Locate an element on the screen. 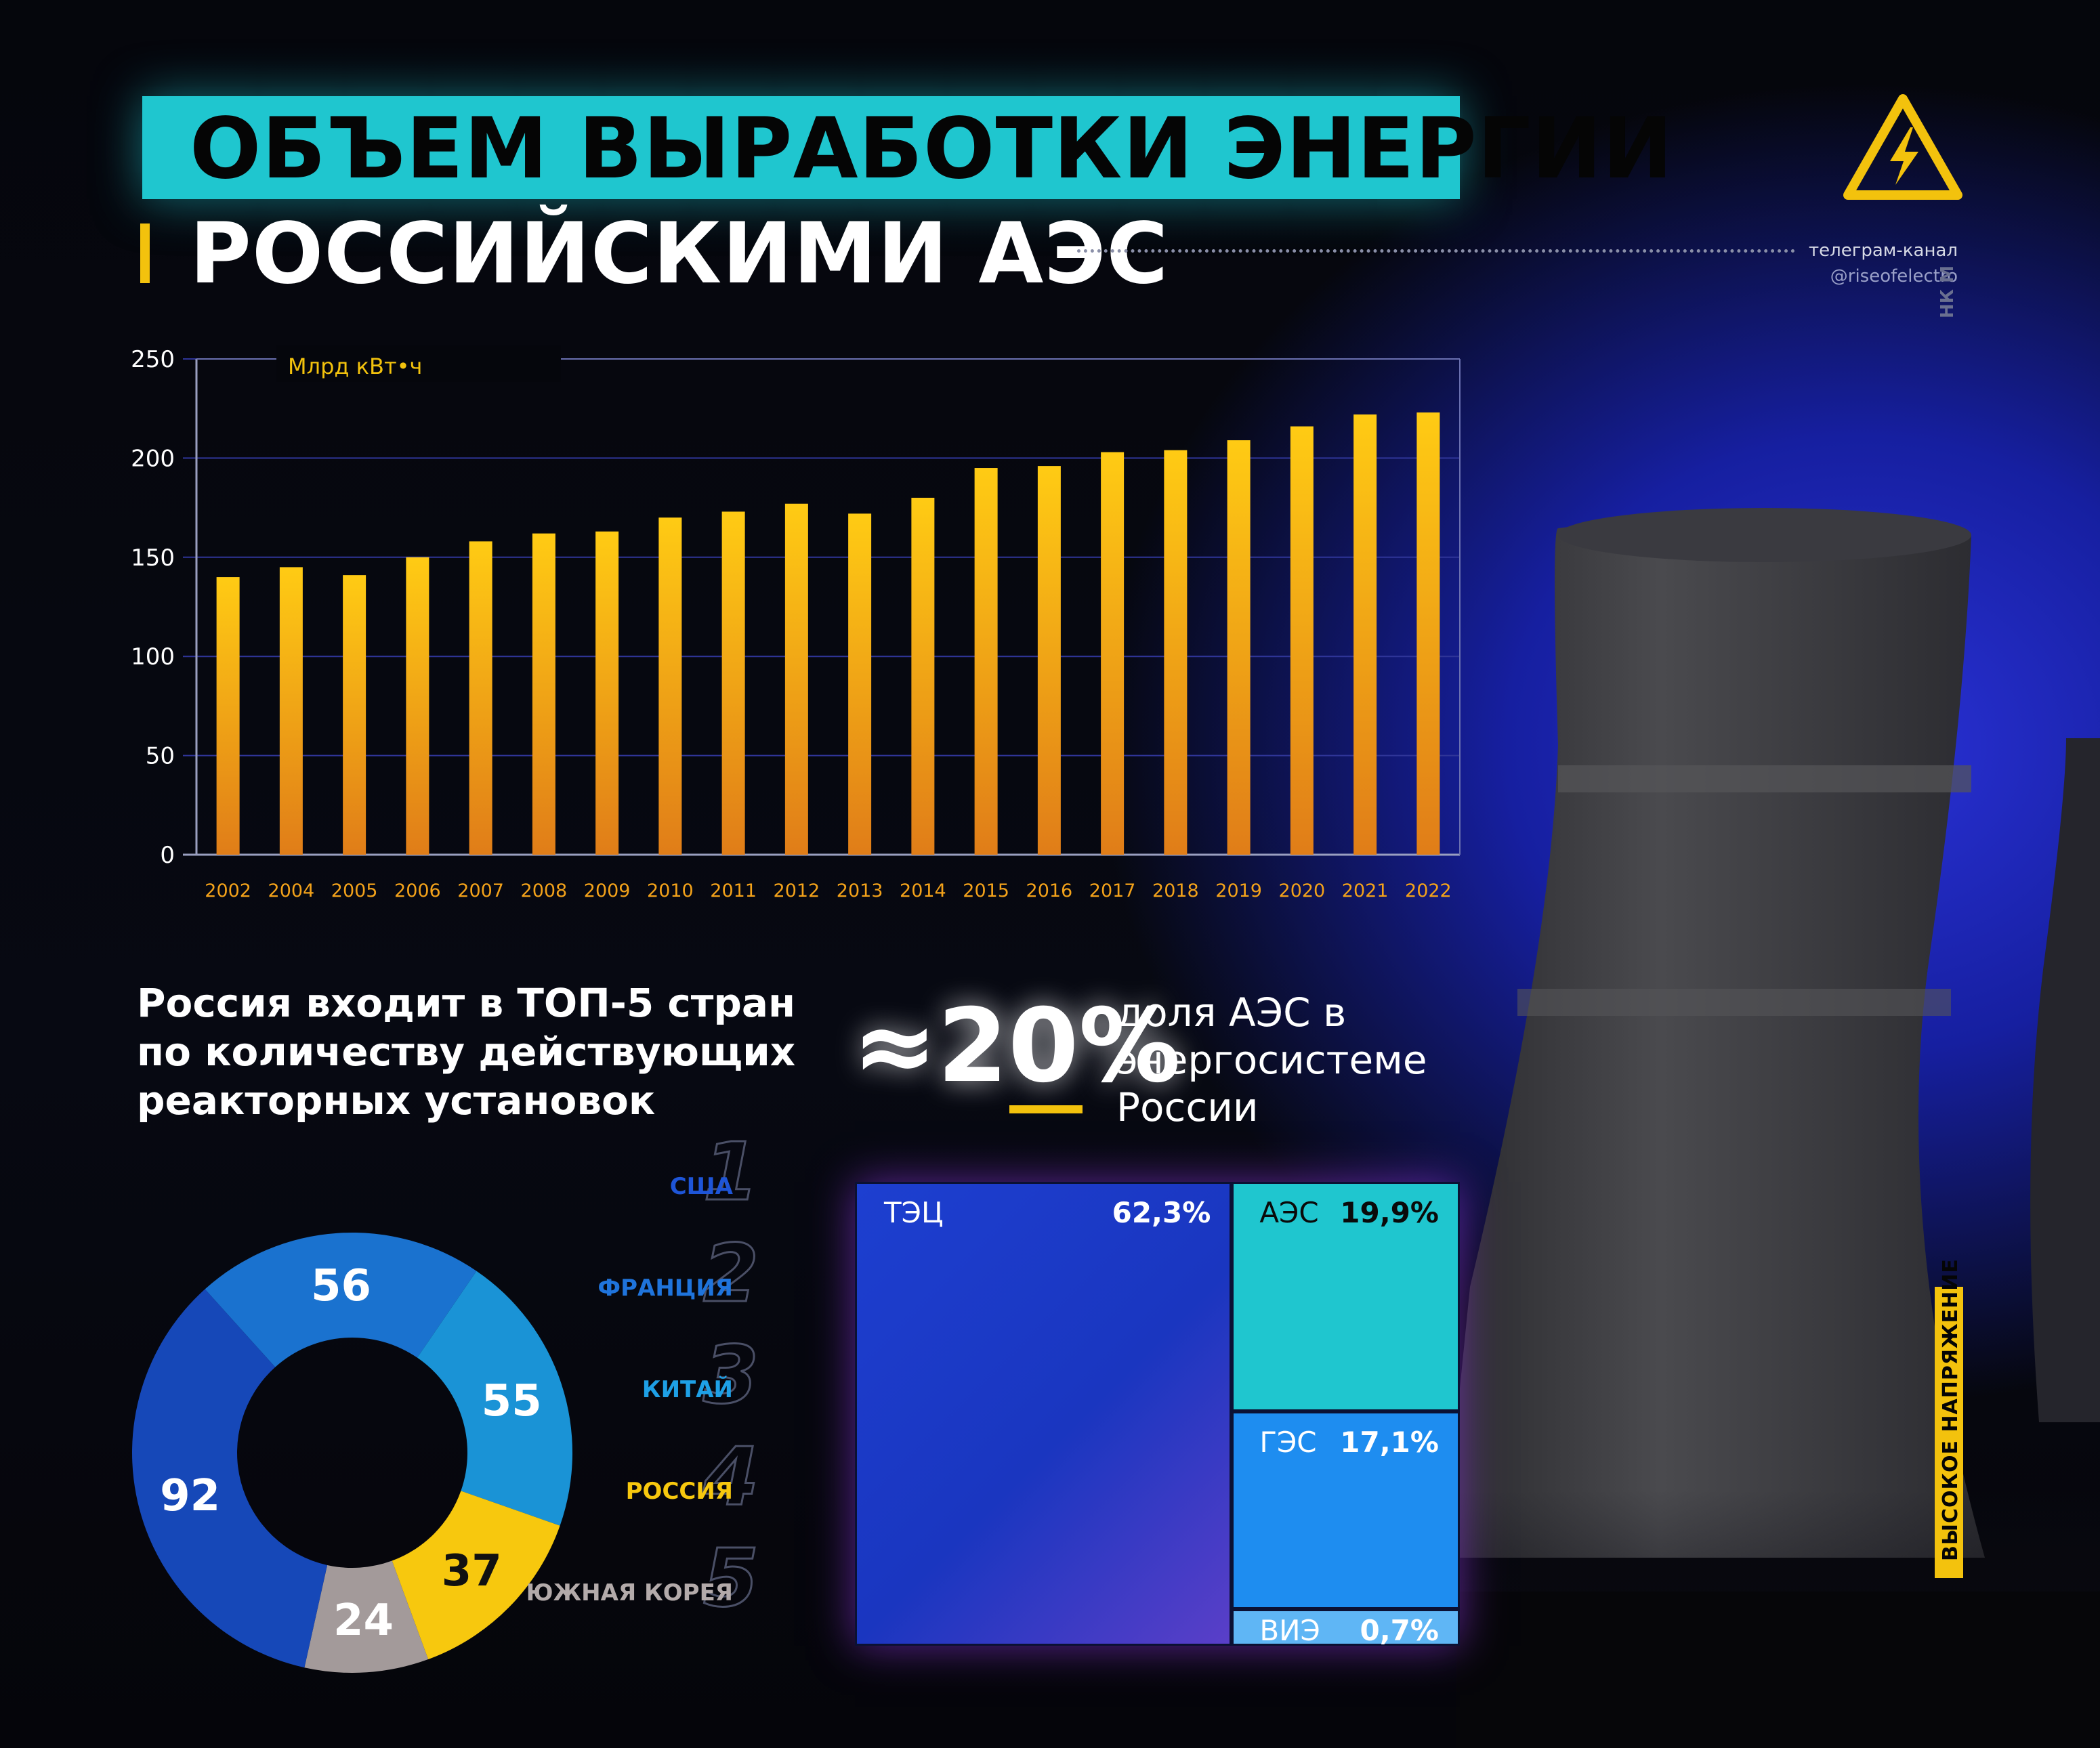 The height and width of the screenshot is (1748, 2100). x-tick-label: 2019 is located at coordinates (1238, 891).